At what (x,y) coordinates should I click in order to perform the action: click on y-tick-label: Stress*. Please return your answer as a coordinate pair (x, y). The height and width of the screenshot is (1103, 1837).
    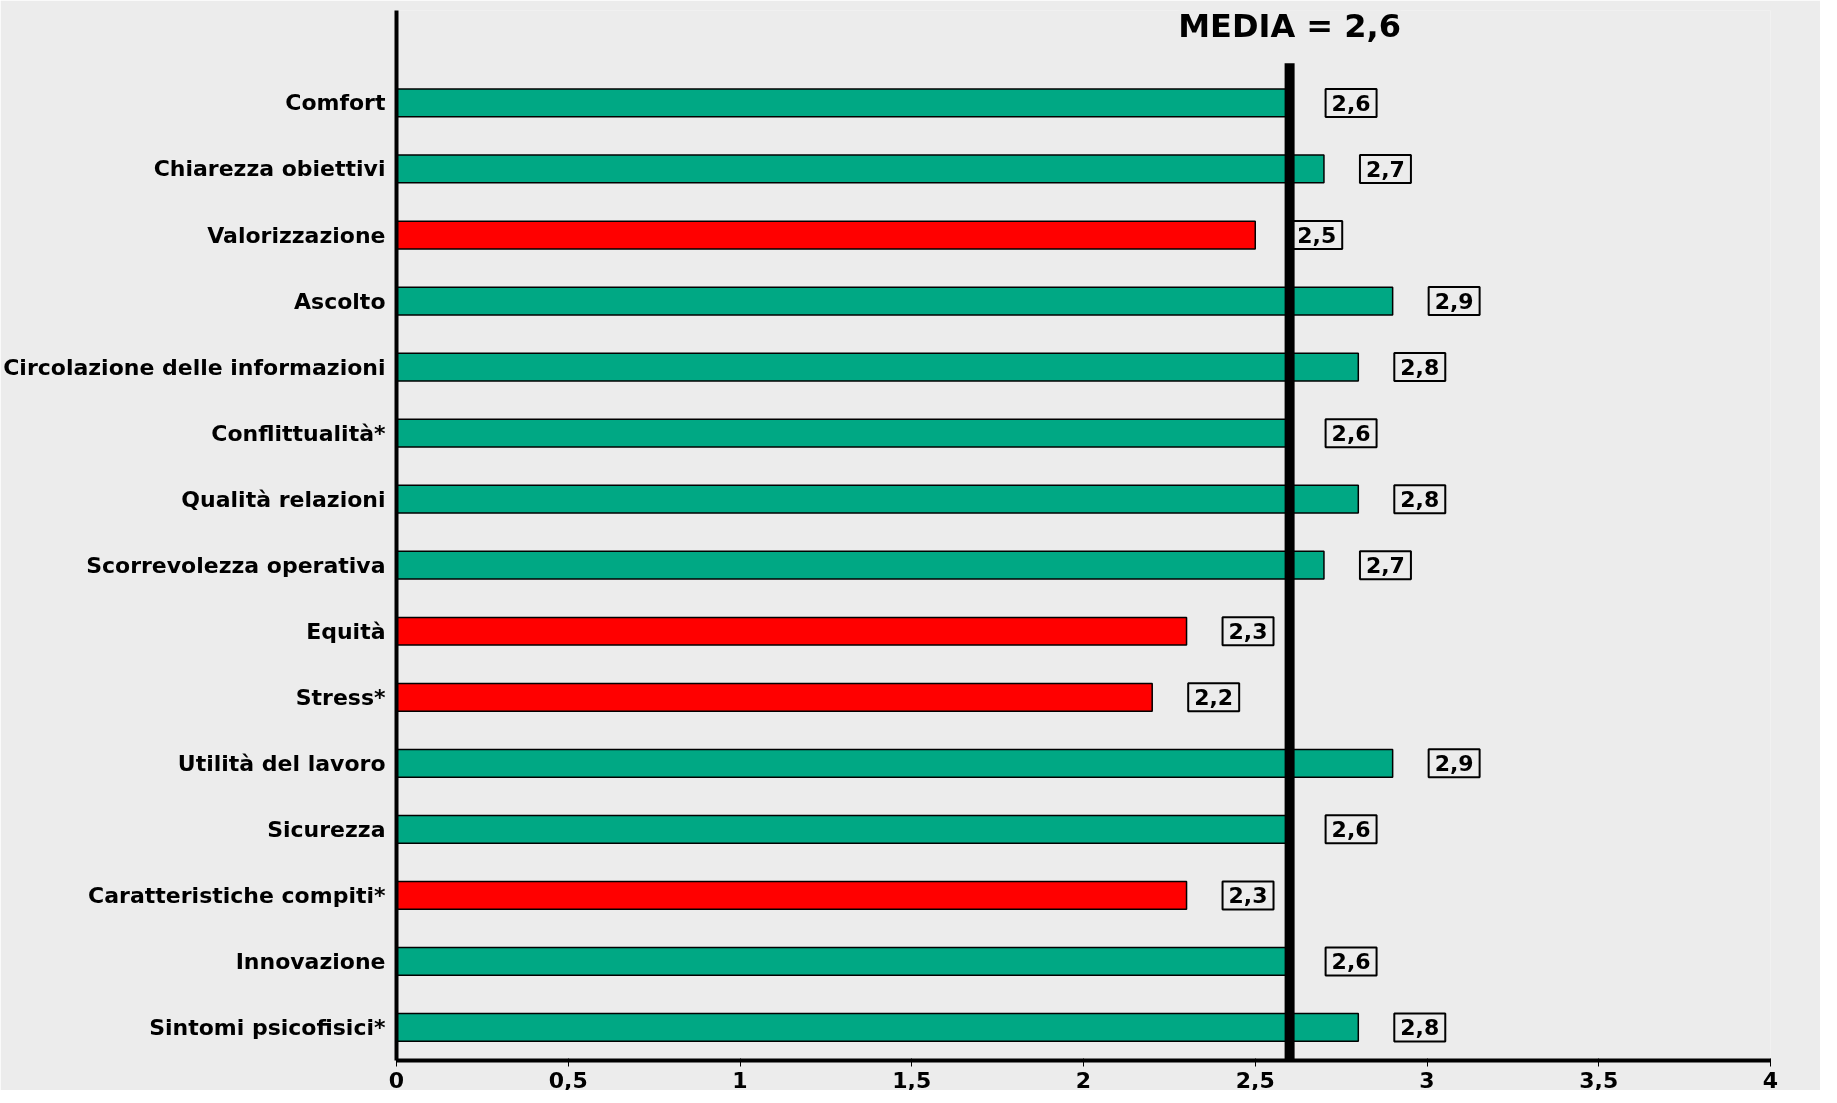
    Looking at the image, I should click on (340, 697).